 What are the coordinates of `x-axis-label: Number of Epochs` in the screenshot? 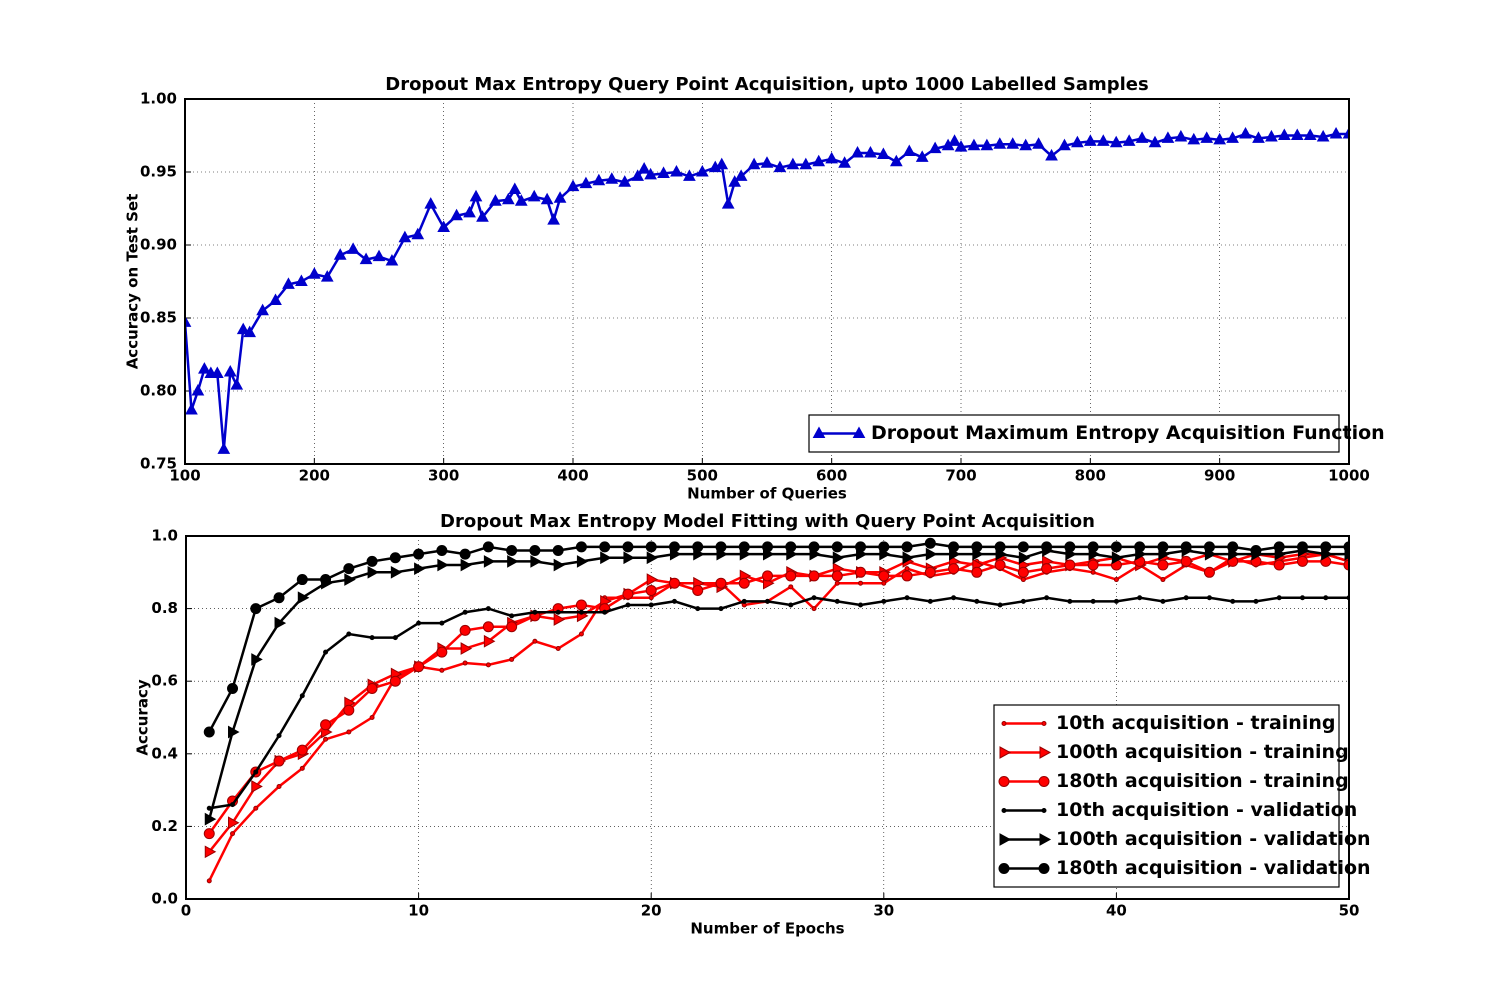 It's located at (767, 929).